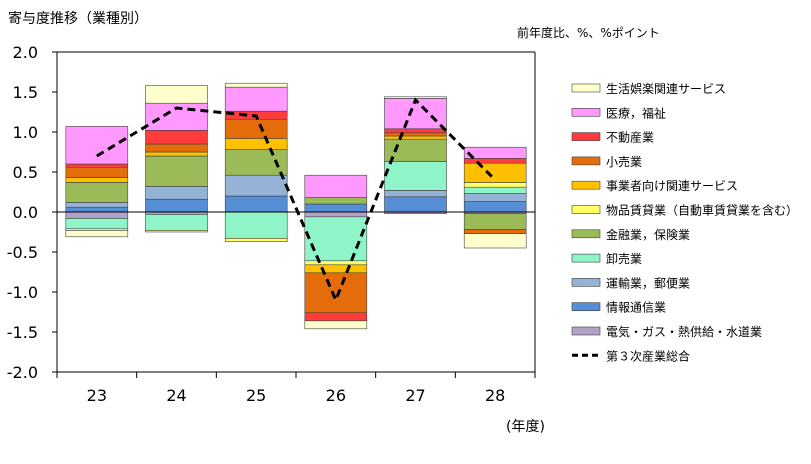  Describe the element at coordinates (636, 308) in the screenshot. I see `legend-label: 情報通信業` at that location.